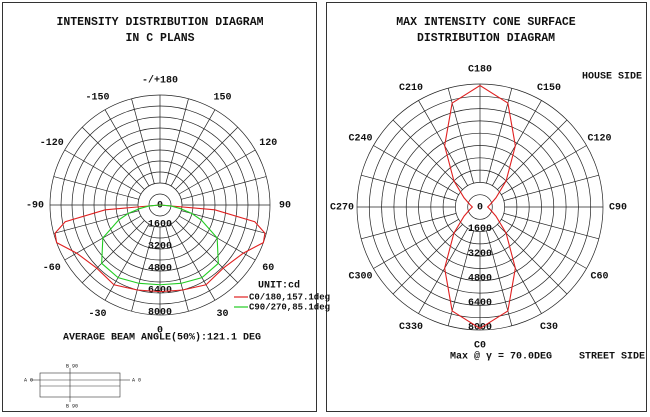  What do you see at coordinates (268, 143) in the screenshot?
I see `angle-tick-label: 120` at bounding box center [268, 143].